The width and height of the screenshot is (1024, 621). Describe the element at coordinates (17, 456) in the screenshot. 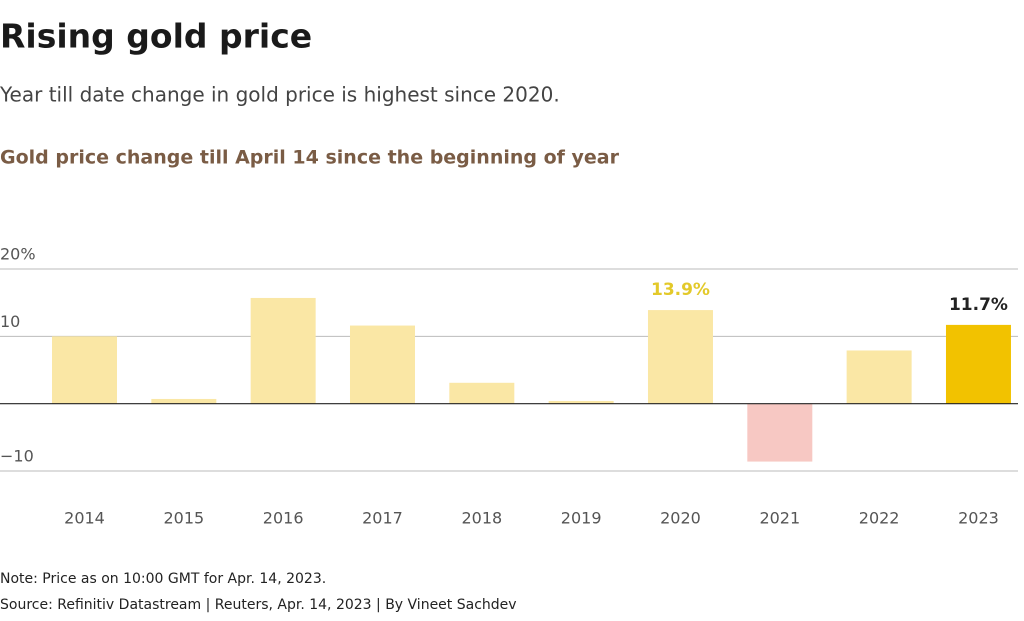

I see `y-tick-label: −10` at that location.